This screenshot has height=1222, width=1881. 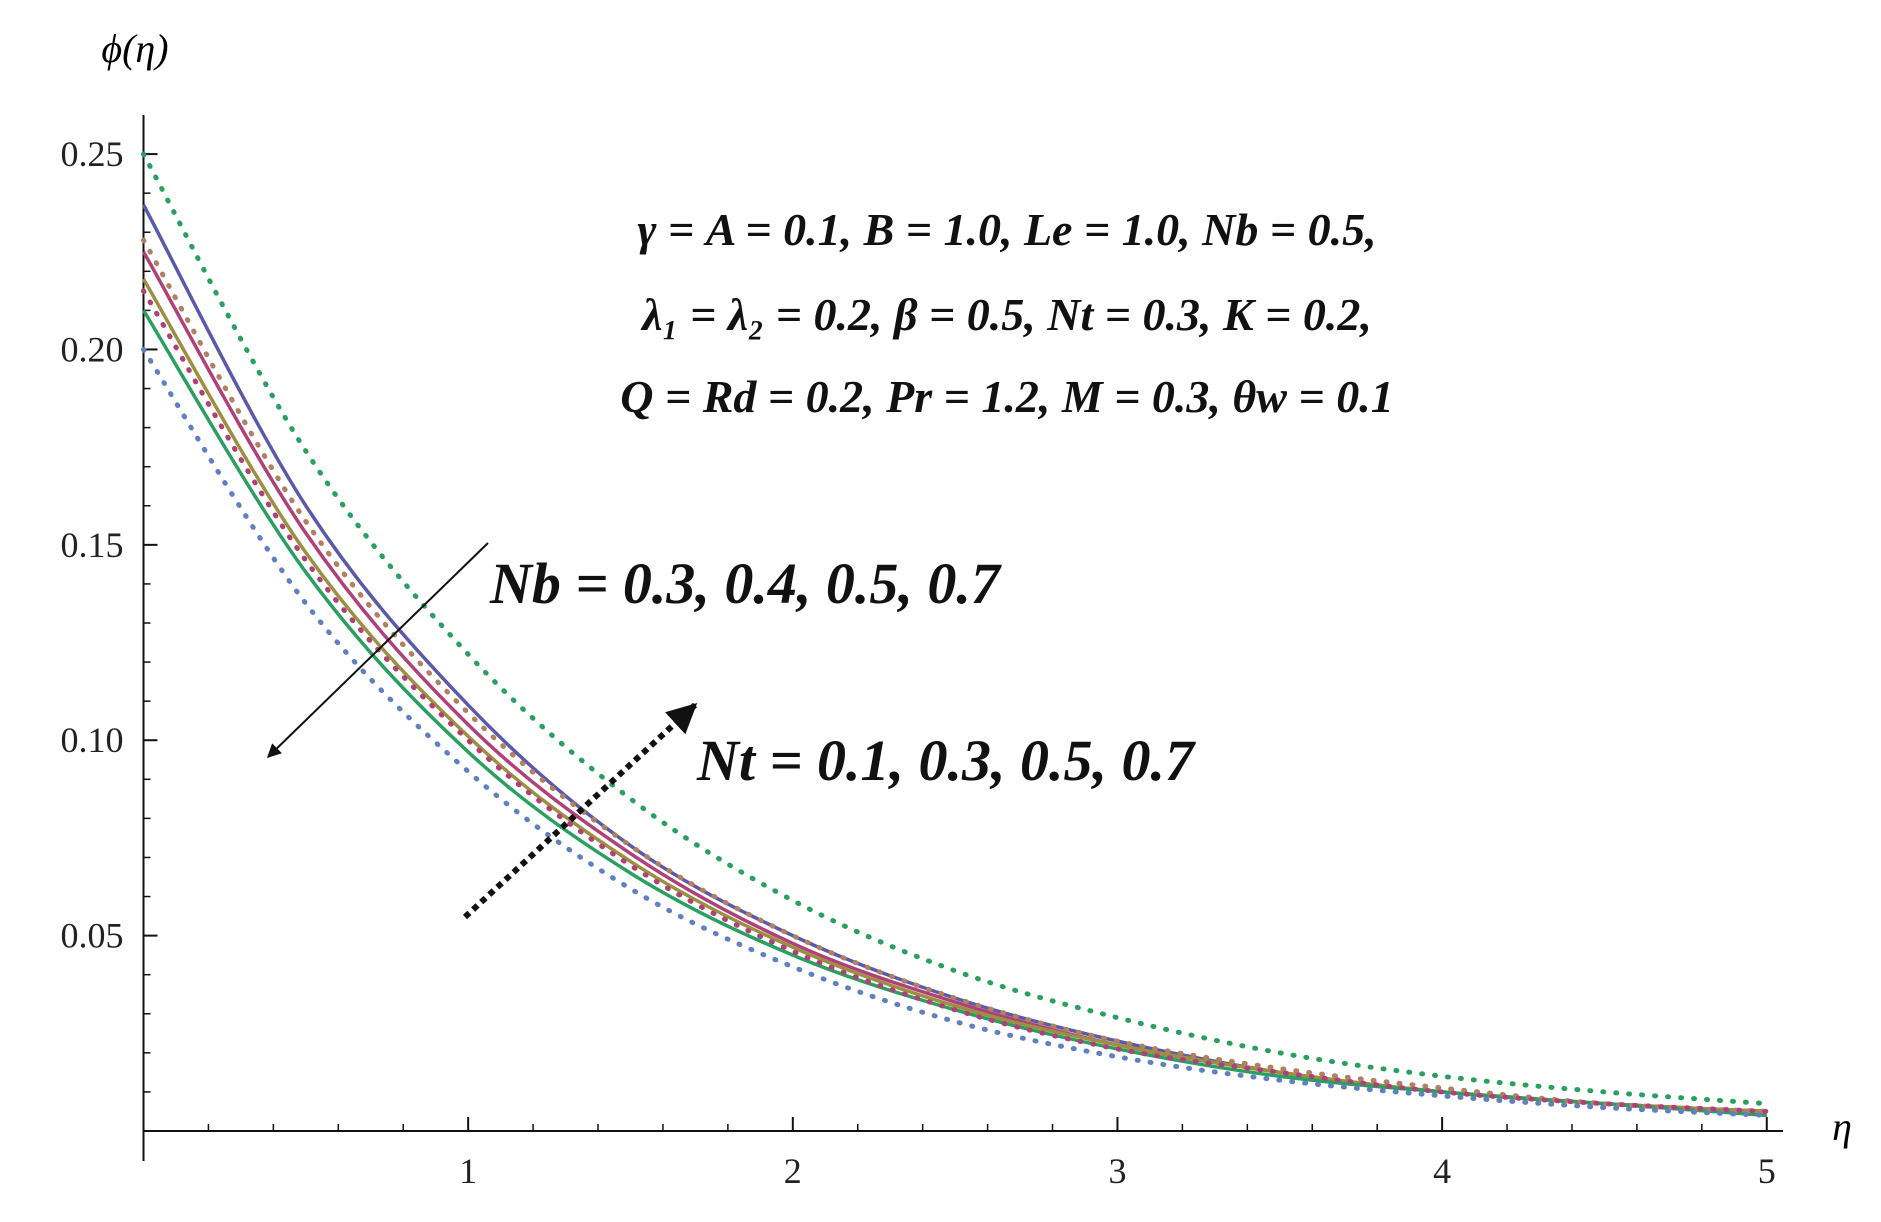 What do you see at coordinates (468, 1171) in the screenshot?
I see `x-tick-label: 1` at bounding box center [468, 1171].